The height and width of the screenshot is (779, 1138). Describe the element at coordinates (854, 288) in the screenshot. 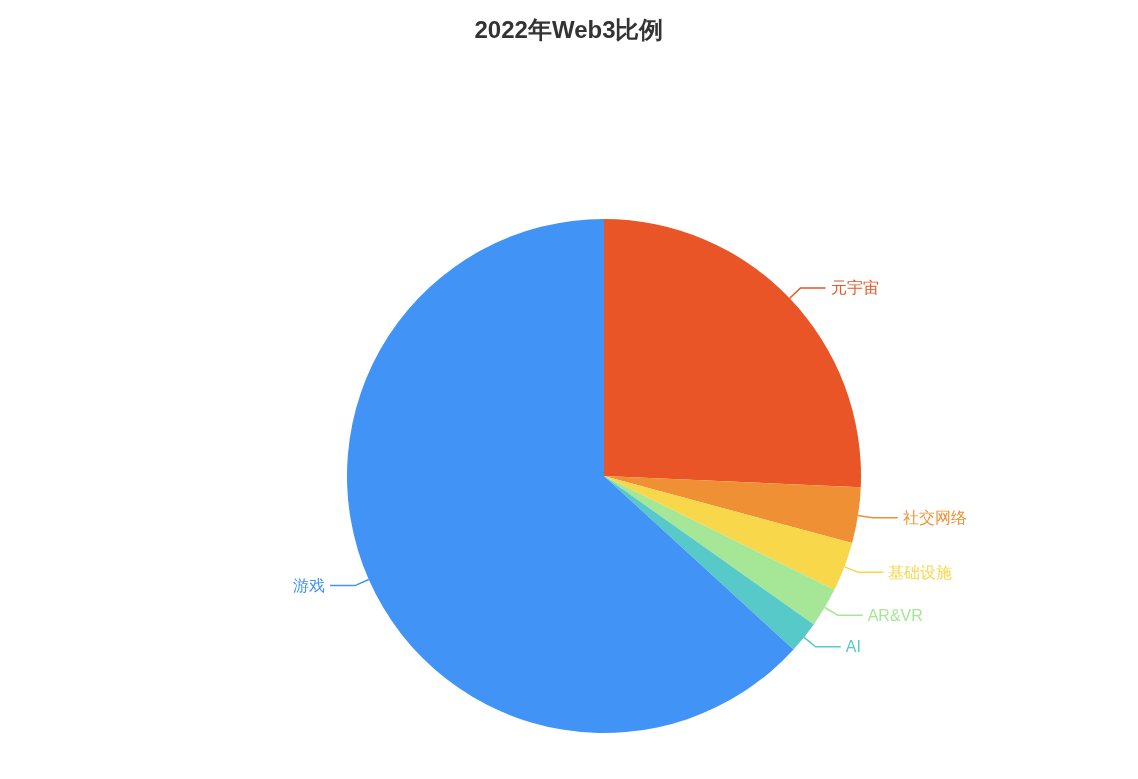

I see `slice-label: 元宇宙` at that location.